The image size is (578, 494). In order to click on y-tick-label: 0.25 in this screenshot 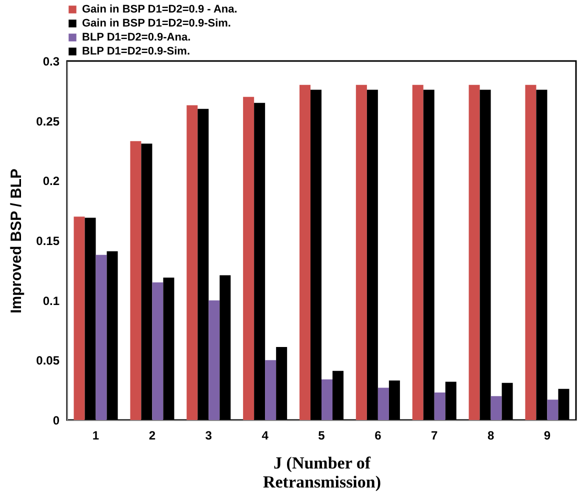, I will do `click(48, 121)`.